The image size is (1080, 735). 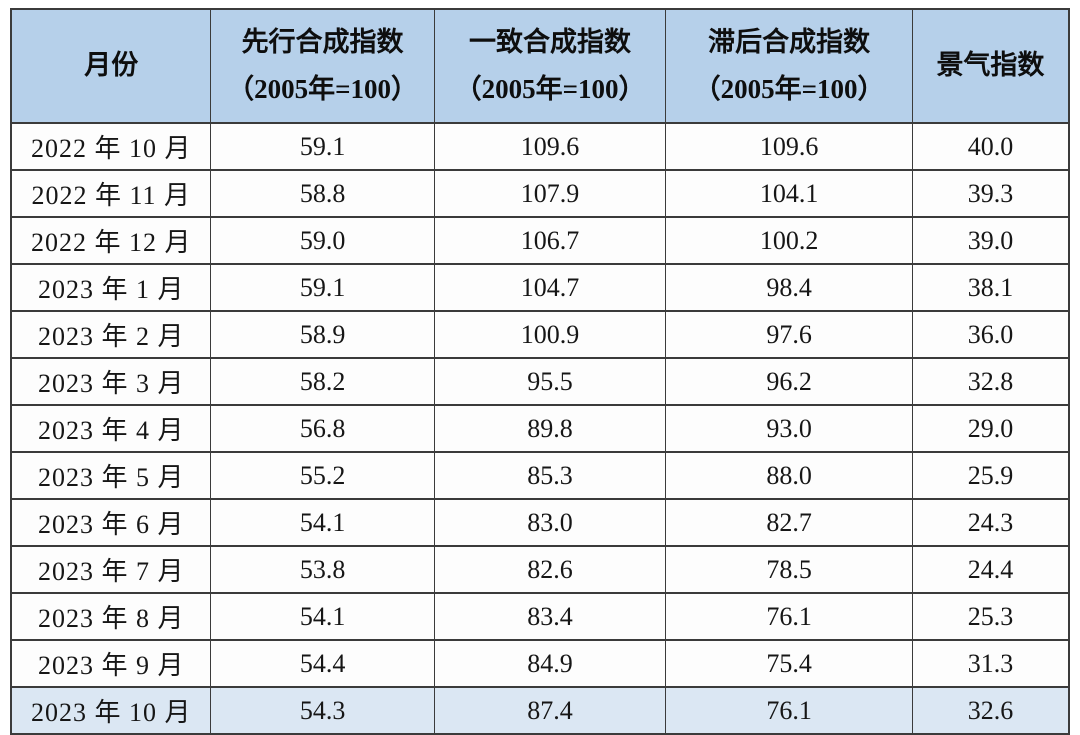 What do you see at coordinates (789, 41) in the screenshot?
I see `header-lagging-label: 滞后合成指数` at bounding box center [789, 41].